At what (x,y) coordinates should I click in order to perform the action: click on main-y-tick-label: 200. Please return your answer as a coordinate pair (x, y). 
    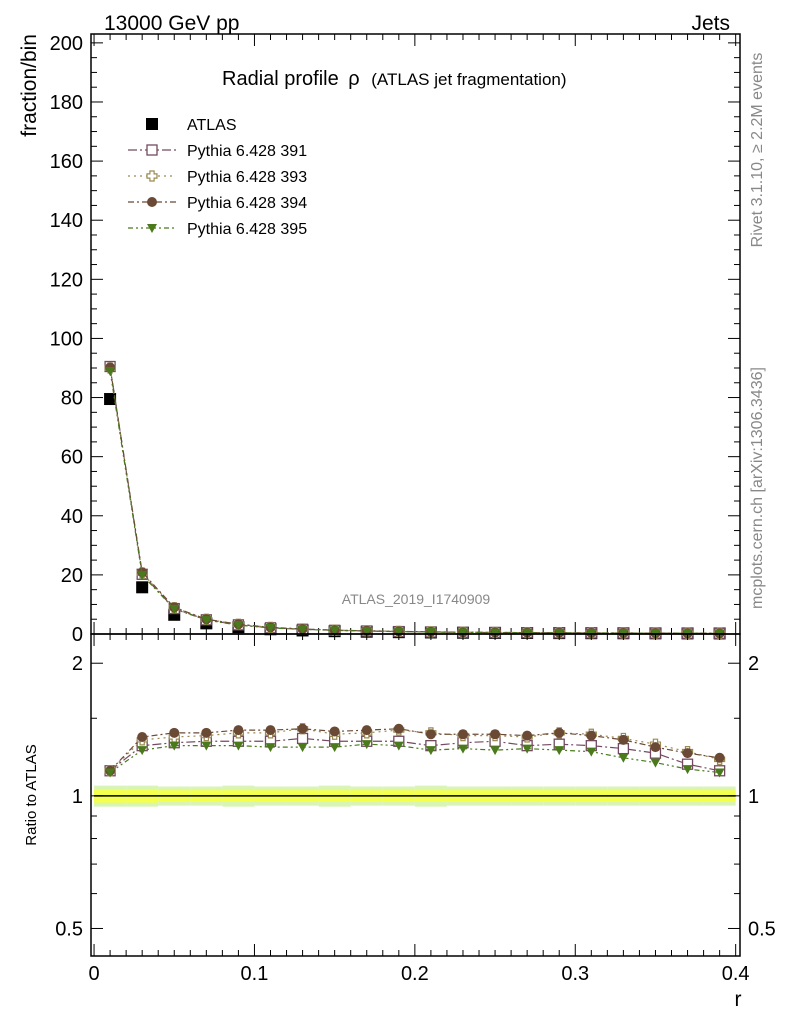
    Looking at the image, I should click on (66, 44).